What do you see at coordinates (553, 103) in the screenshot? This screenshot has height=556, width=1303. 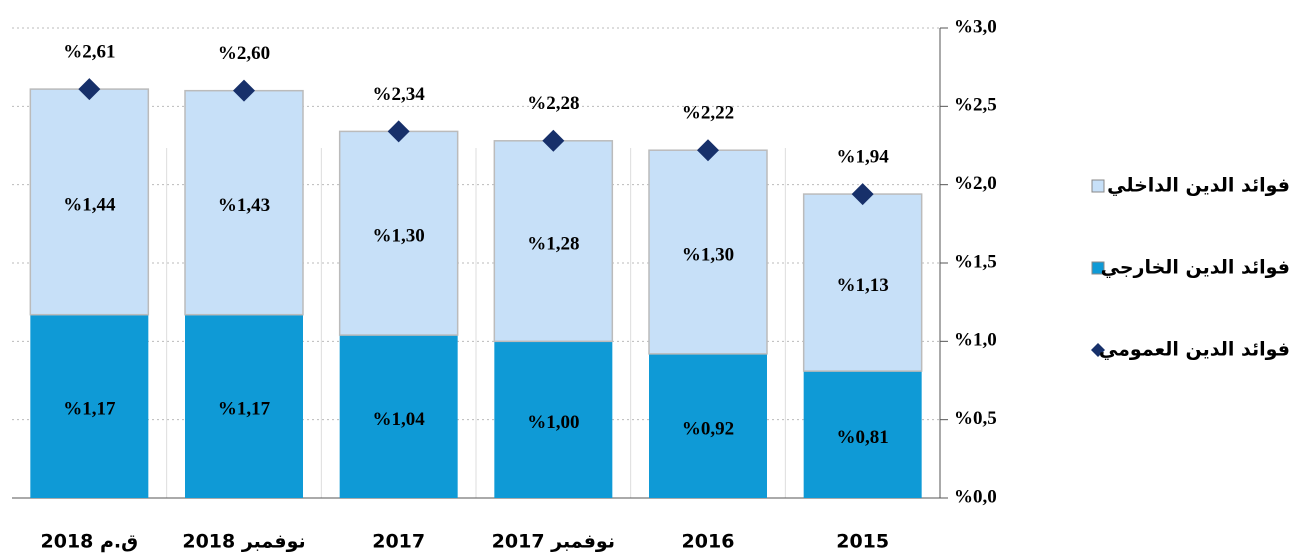 I see `total-label: %2,28` at bounding box center [553, 103].